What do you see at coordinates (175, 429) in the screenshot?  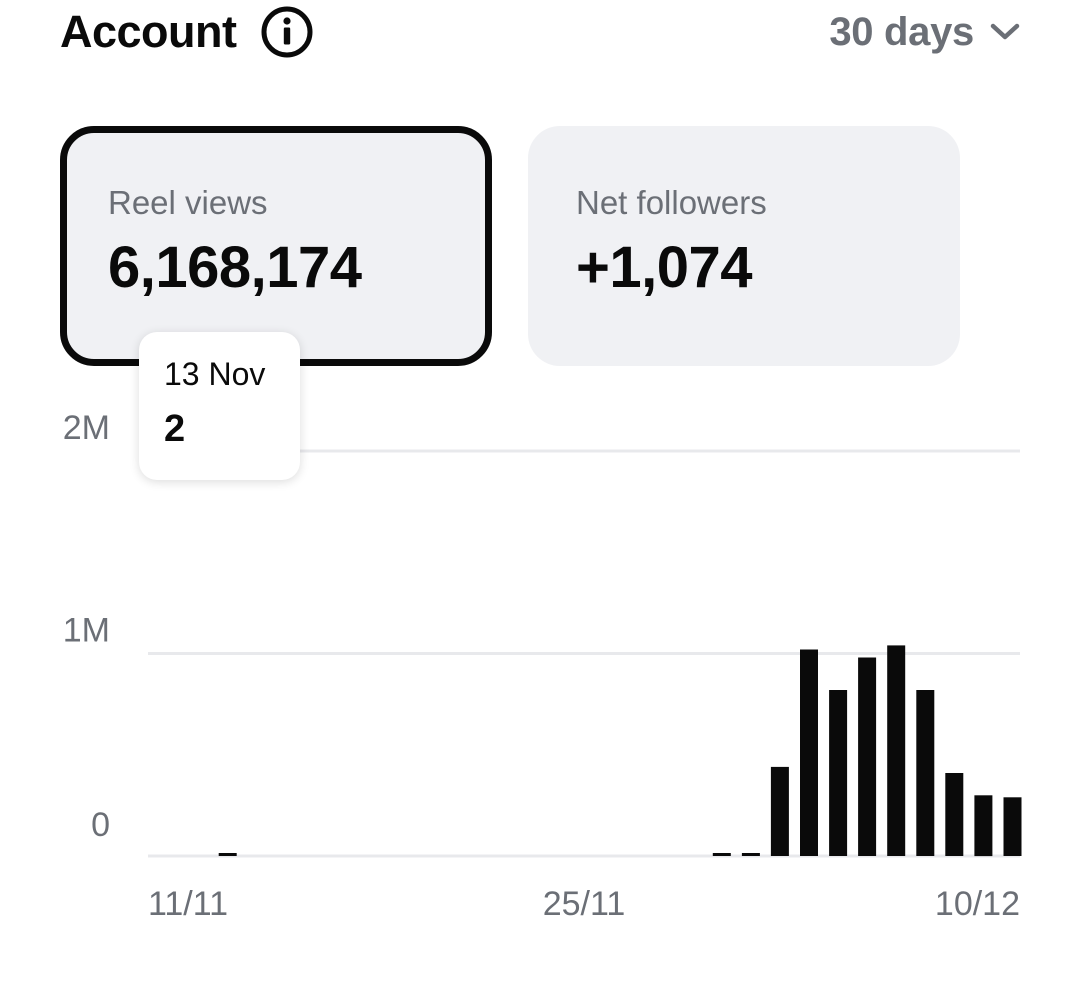 I see `tooltip-value: 2` at bounding box center [175, 429].